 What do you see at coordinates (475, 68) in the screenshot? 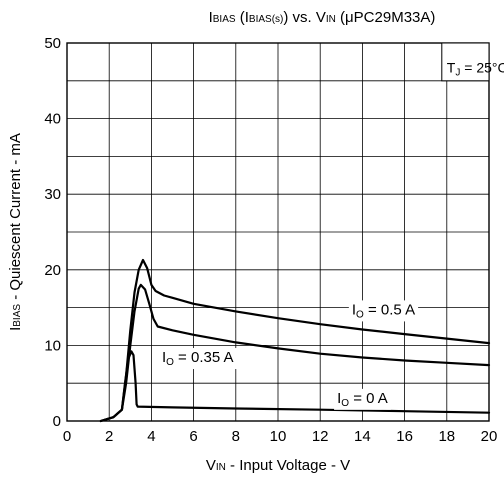
I see `condition-label: TJ = 25°C` at bounding box center [475, 68].